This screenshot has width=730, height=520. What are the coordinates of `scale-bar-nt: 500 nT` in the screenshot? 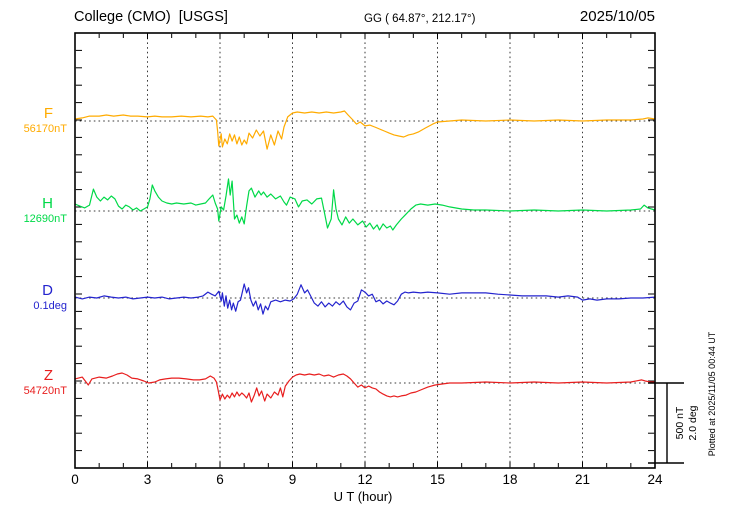 It's located at (679, 423).